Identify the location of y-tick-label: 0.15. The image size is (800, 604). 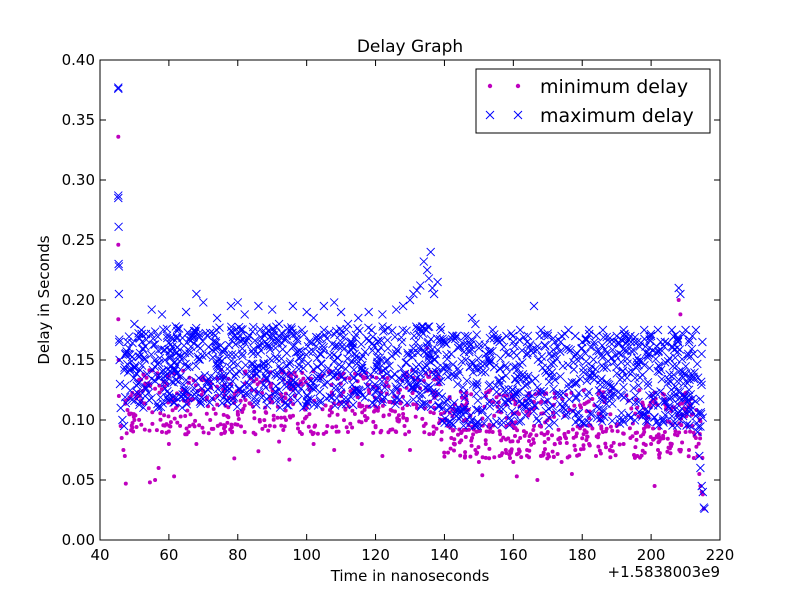
(78, 360).